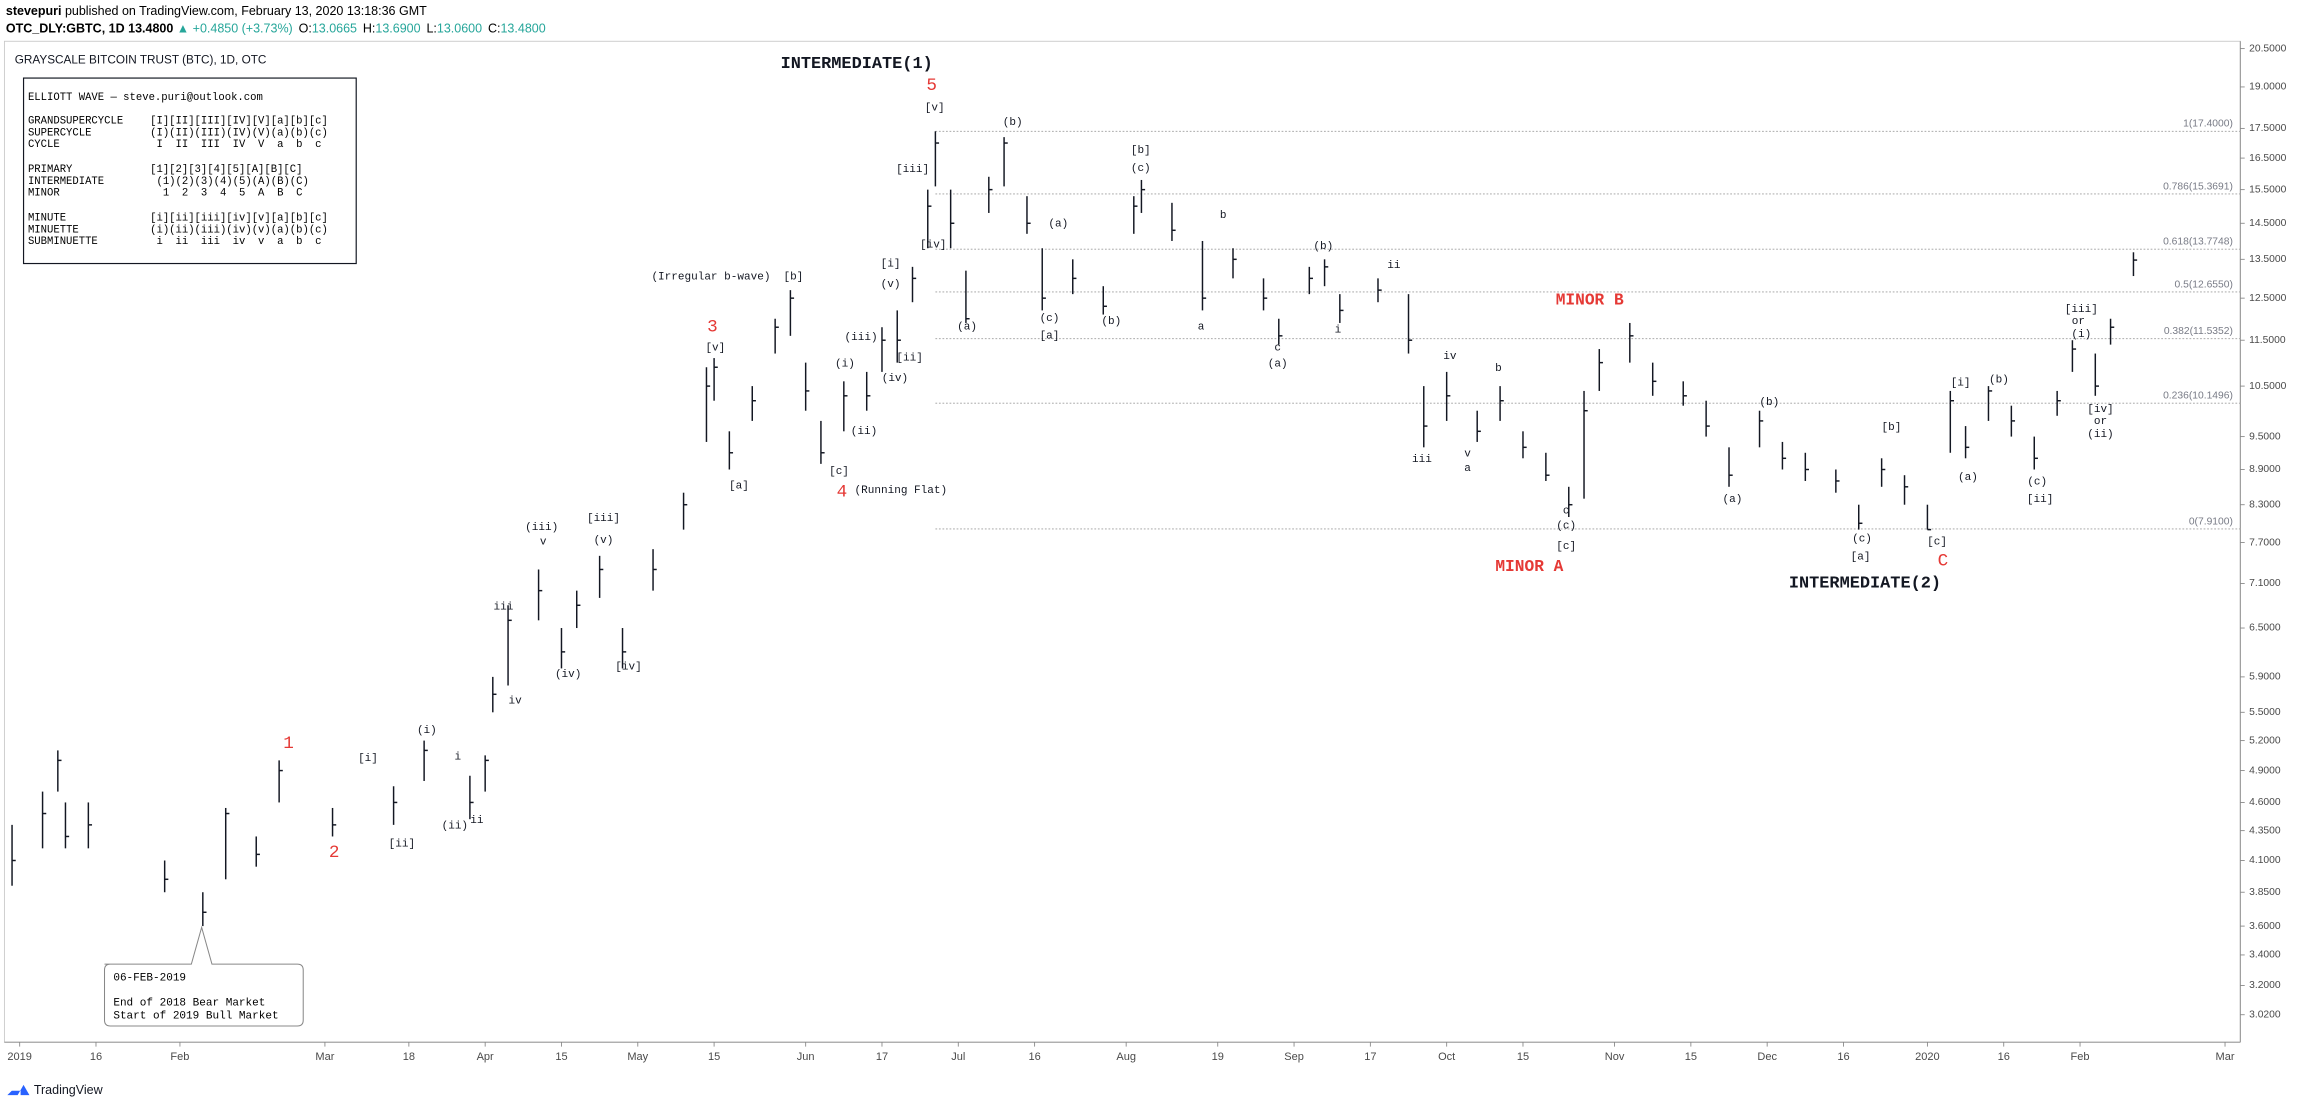  What do you see at coordinates (149, 978) in the screenshot?
I see `callout-text: 06-FEB-2019` at bounding box center [149, 978].